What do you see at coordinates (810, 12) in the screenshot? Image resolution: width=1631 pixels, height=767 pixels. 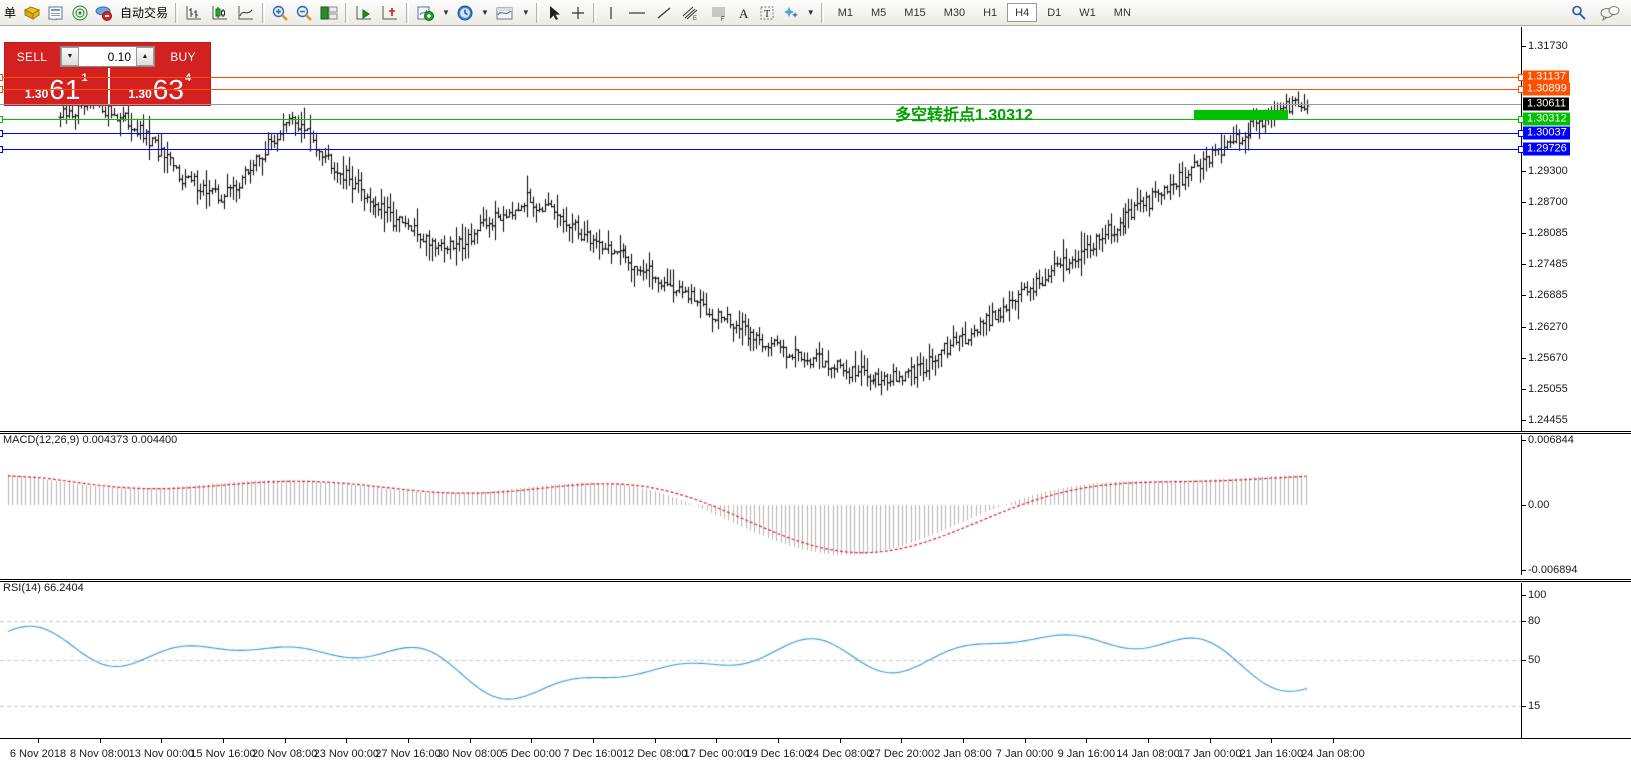 I see `objects-dropdown-caret: ▼` at bounding box center [810, 12].